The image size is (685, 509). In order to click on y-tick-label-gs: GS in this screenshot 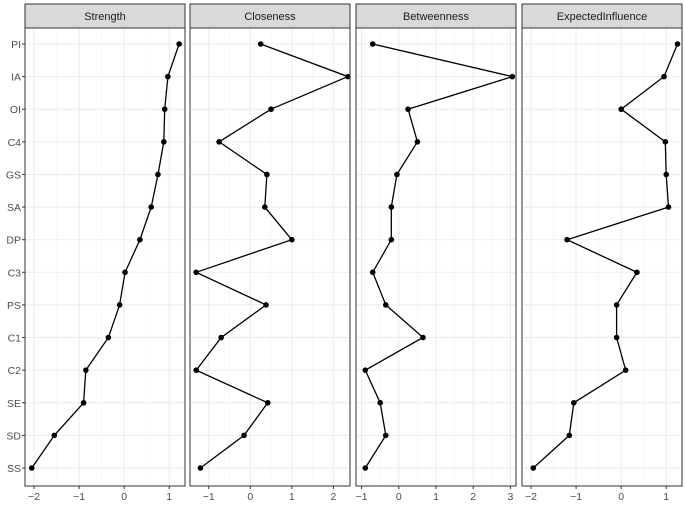, I will do `click(13, 175)`.